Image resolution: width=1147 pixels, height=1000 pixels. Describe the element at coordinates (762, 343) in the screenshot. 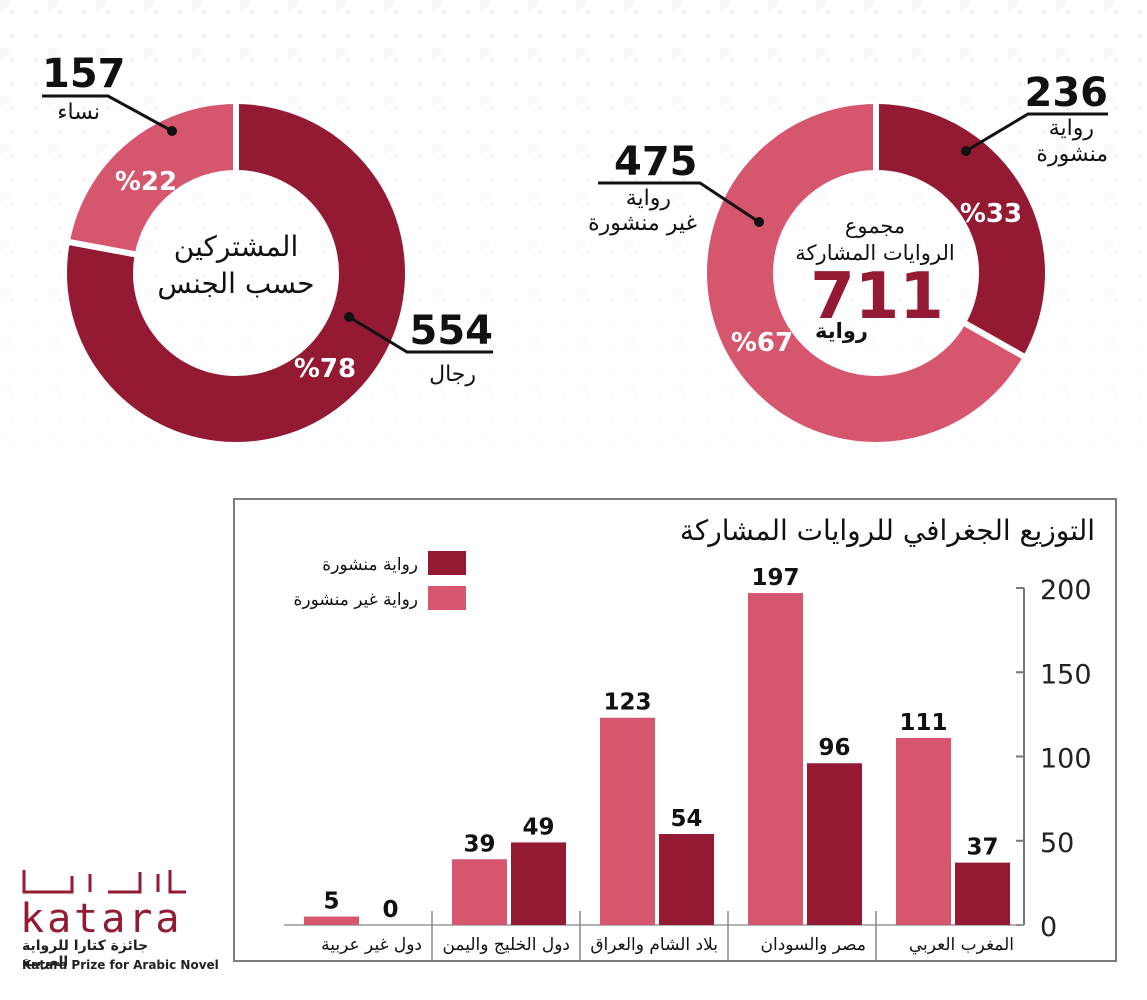

I see `unpublished-percent: %67` at that location.